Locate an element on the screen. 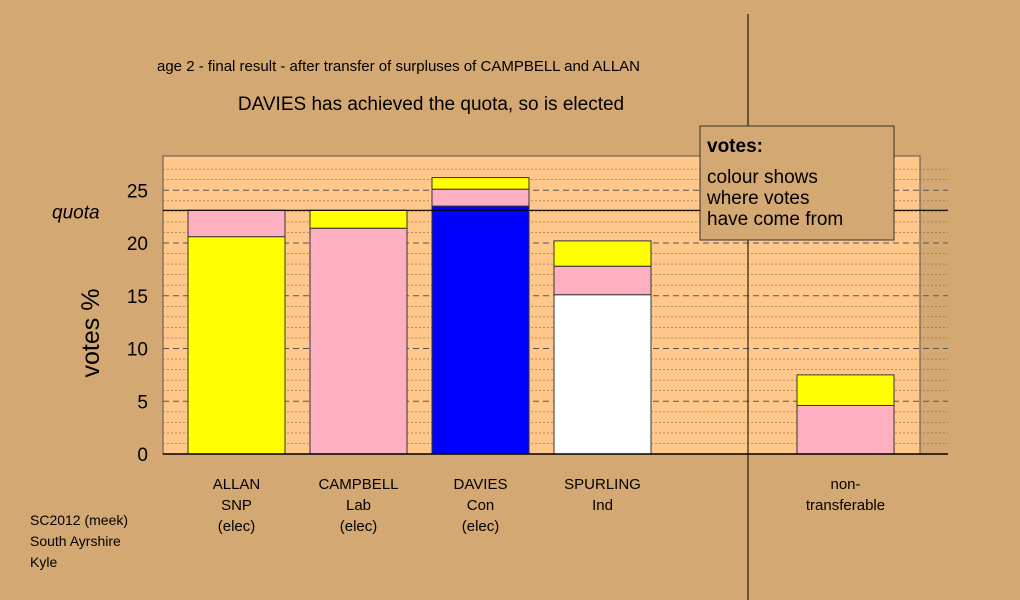 The image size is (1020, 600). category-label: Lab is located at coordinates (358, 505).